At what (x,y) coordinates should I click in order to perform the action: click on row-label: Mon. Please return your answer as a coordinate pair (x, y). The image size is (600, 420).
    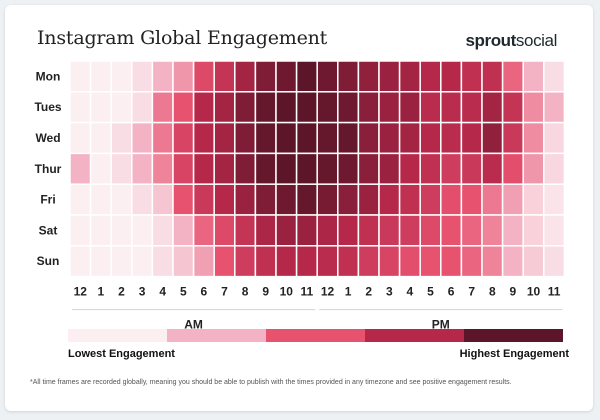
    Looking at the image, I should click on (48, 76).